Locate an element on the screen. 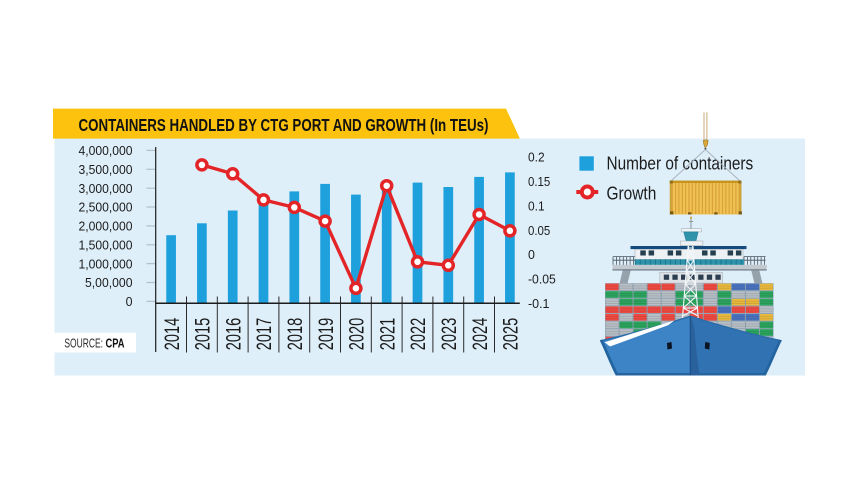 The image size is (859, 484). svg-text: 1,000,000 is located at coordinates (106, 263).